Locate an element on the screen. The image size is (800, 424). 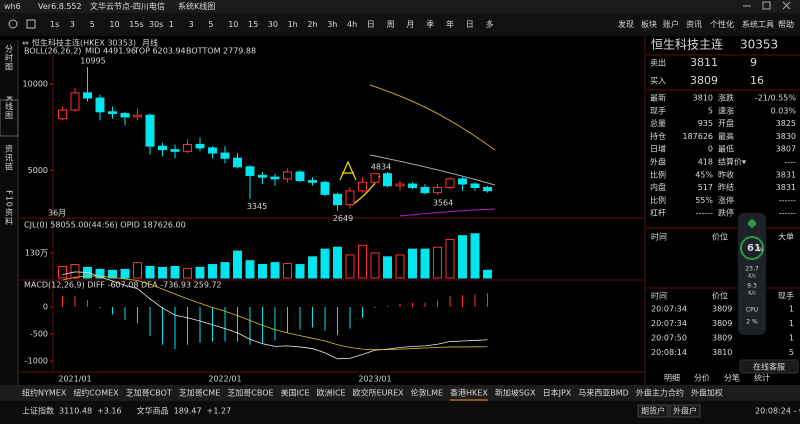
exchange-tab: 伦敦LME is located at coordinates (427, 393).